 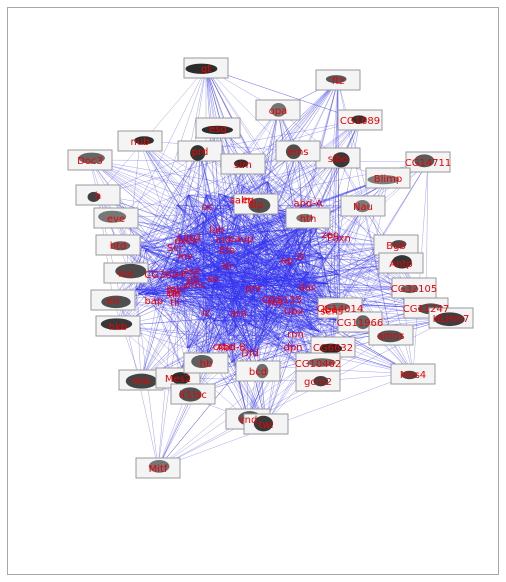 I want to click on node-label: Dll, so click(x=172, y=293).